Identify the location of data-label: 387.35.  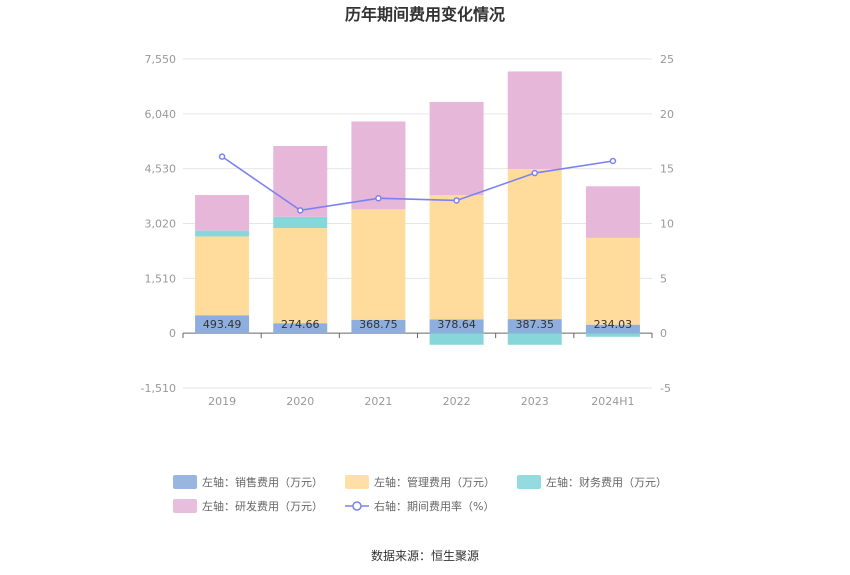
(535, 324).